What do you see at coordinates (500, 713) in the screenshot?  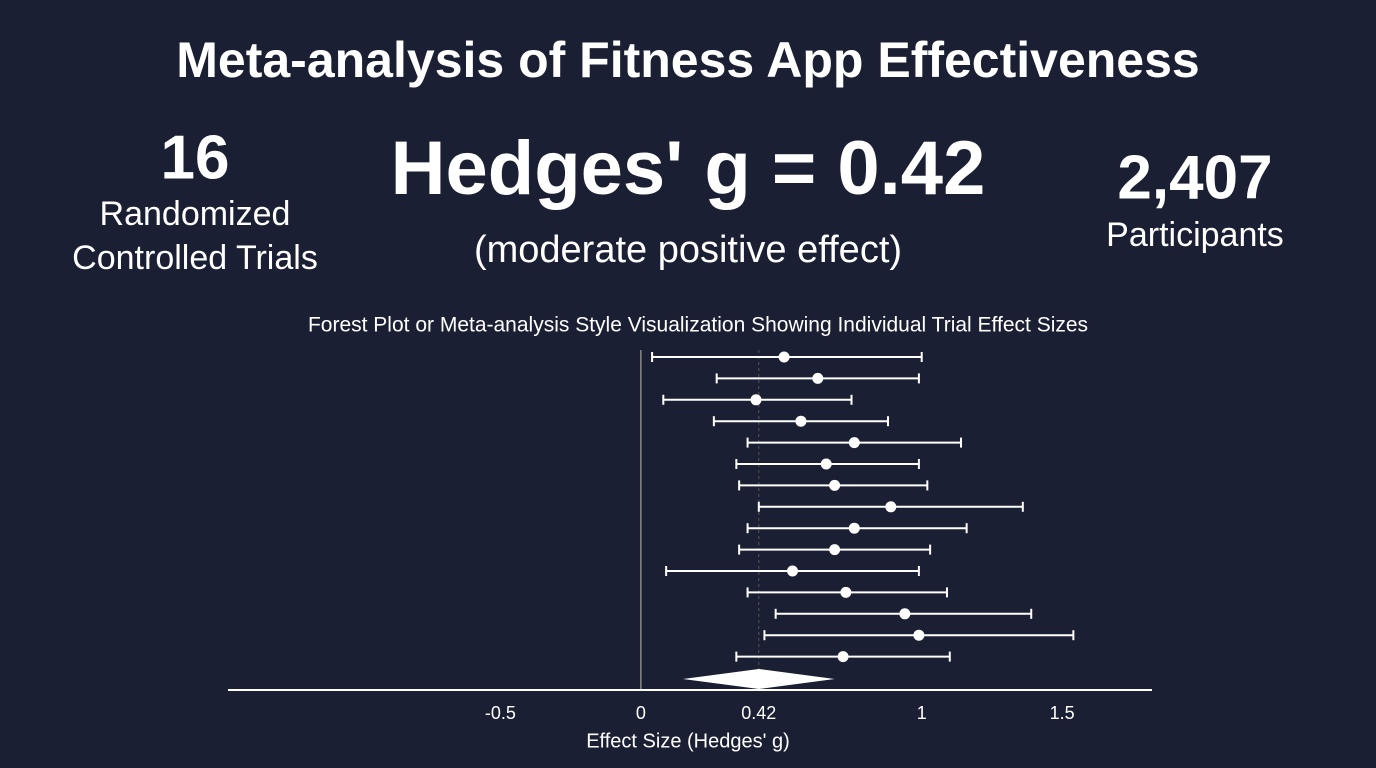 I see `x-tick-label: -0.5` at bounding box center [500, 713].